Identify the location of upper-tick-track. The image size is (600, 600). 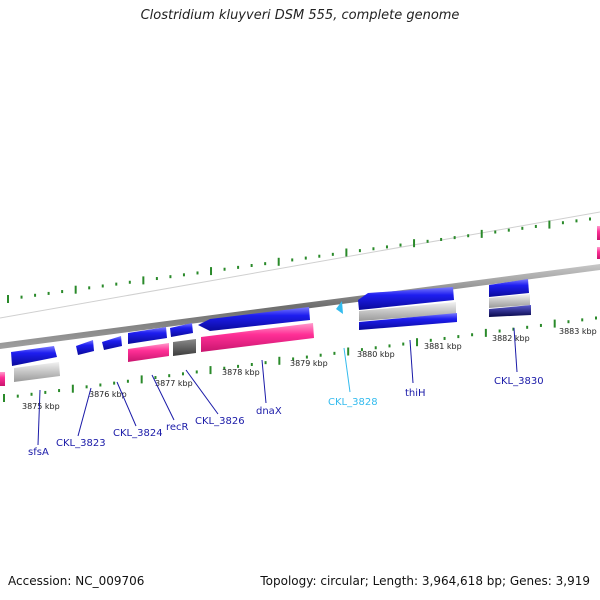
(299, 260).